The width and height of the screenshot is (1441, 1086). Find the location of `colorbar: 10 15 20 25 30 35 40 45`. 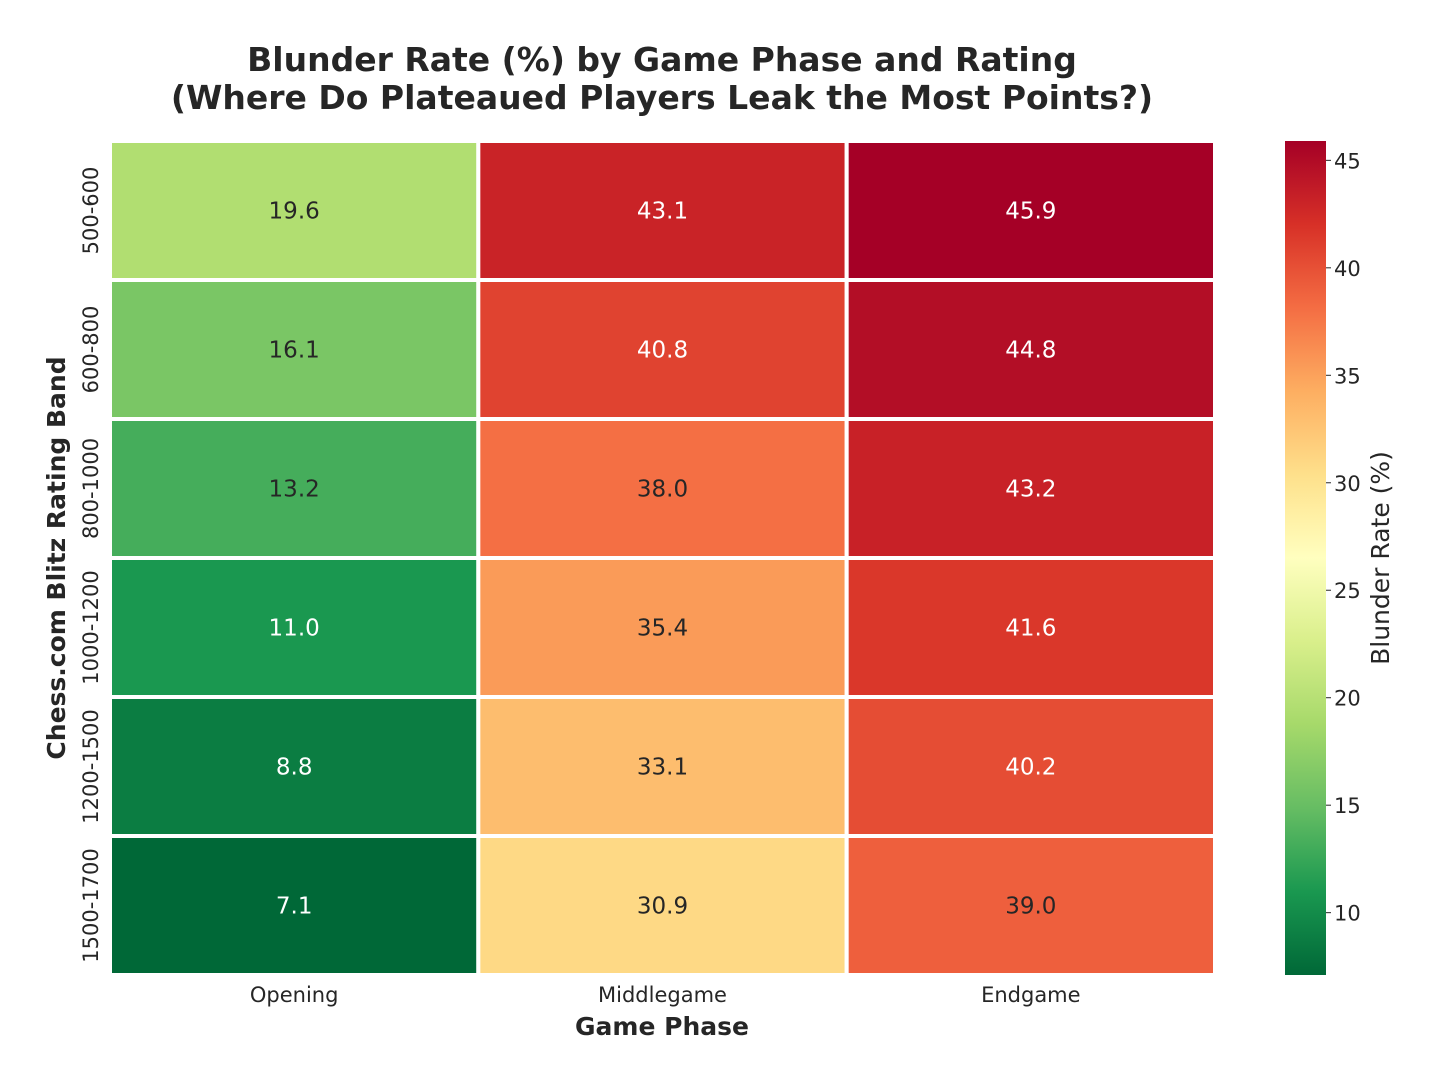

colorbar: 10 15 20 25 30 35 40 45 is located at coordinates (1323, 558).